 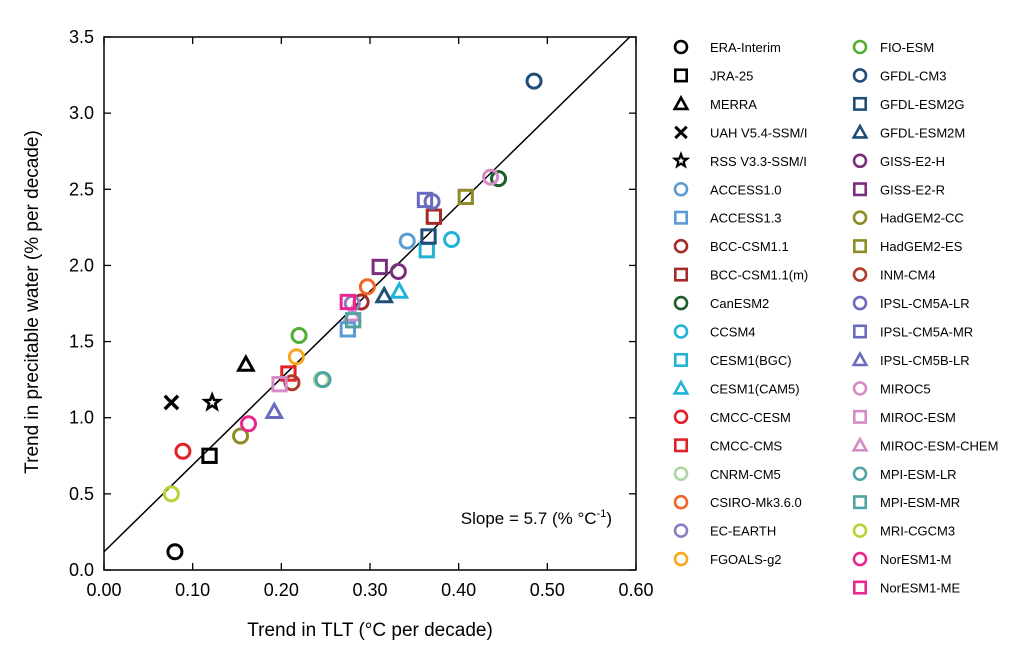 I want to click on legend-label: CCSM4, so click(x=733, y=332).